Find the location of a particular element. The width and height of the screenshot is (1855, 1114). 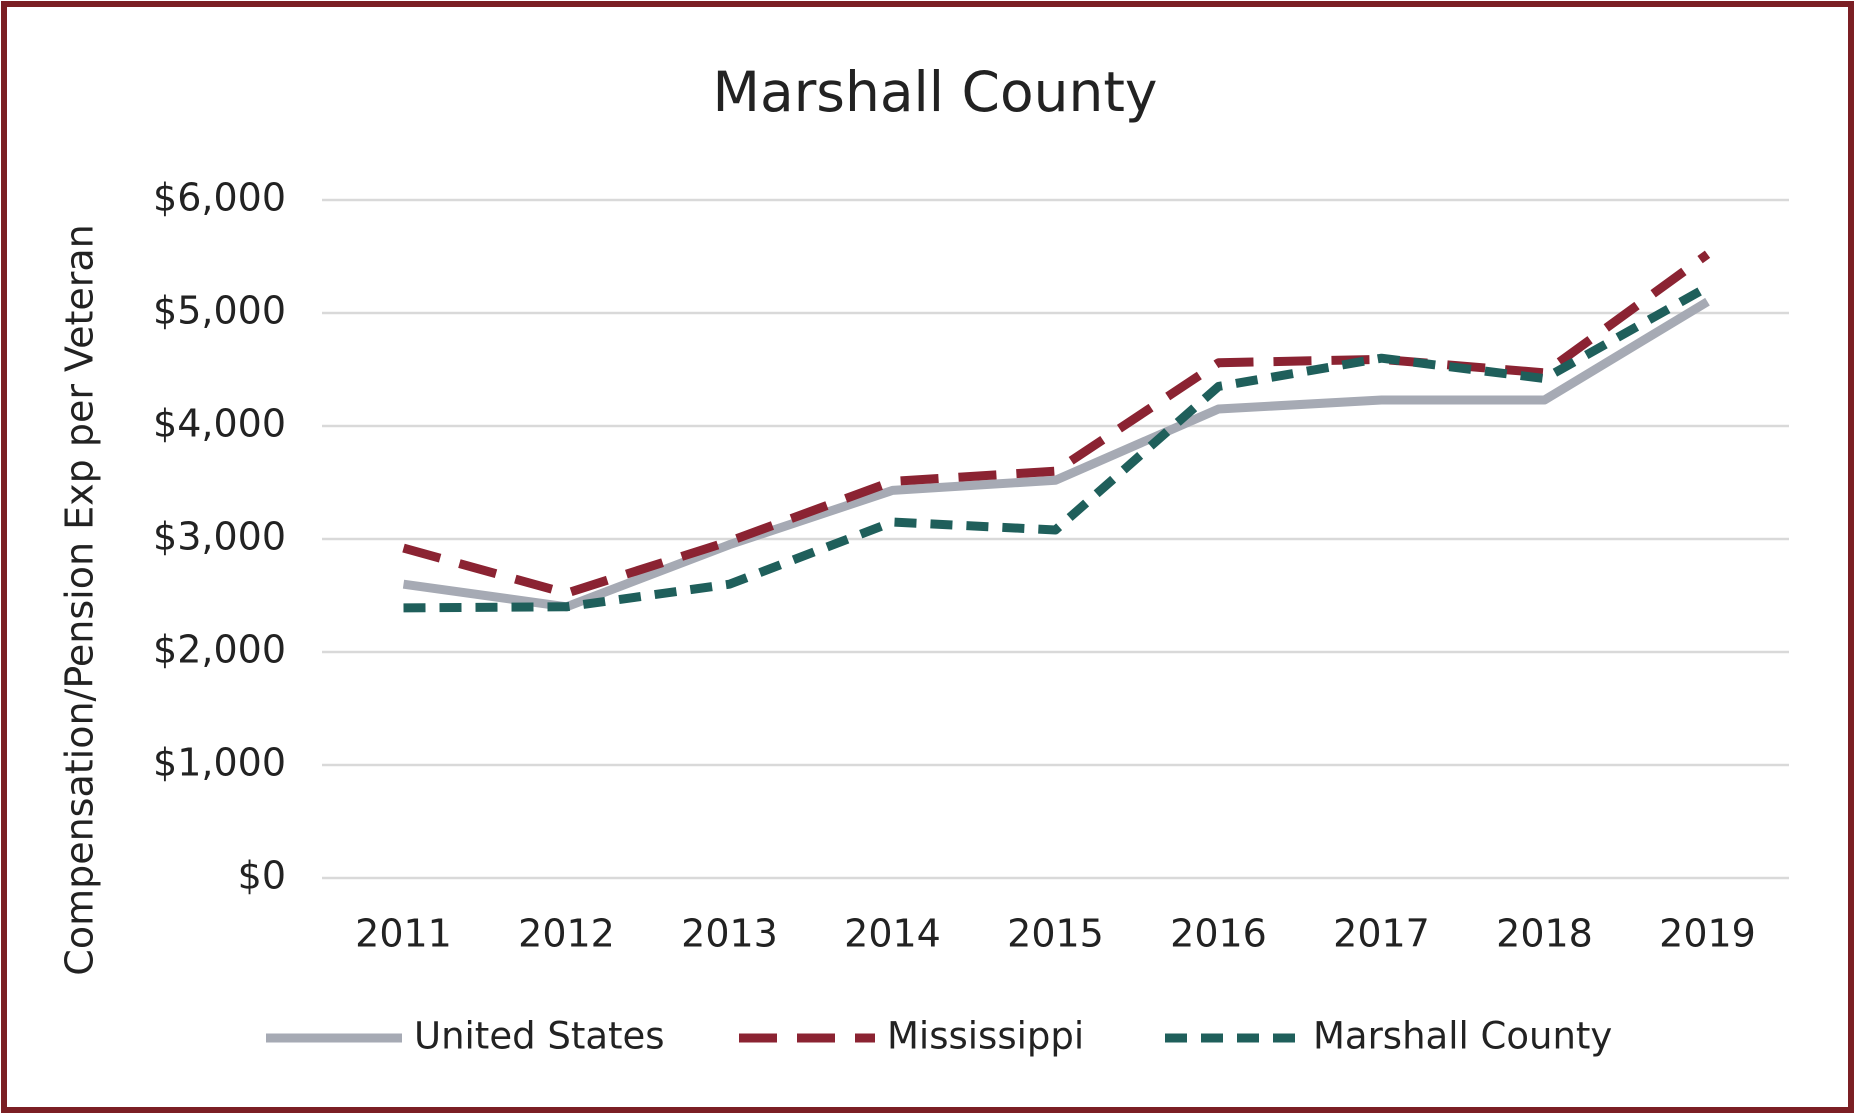

y-tick-label: $6,000 is located at coordinates (219, 198).